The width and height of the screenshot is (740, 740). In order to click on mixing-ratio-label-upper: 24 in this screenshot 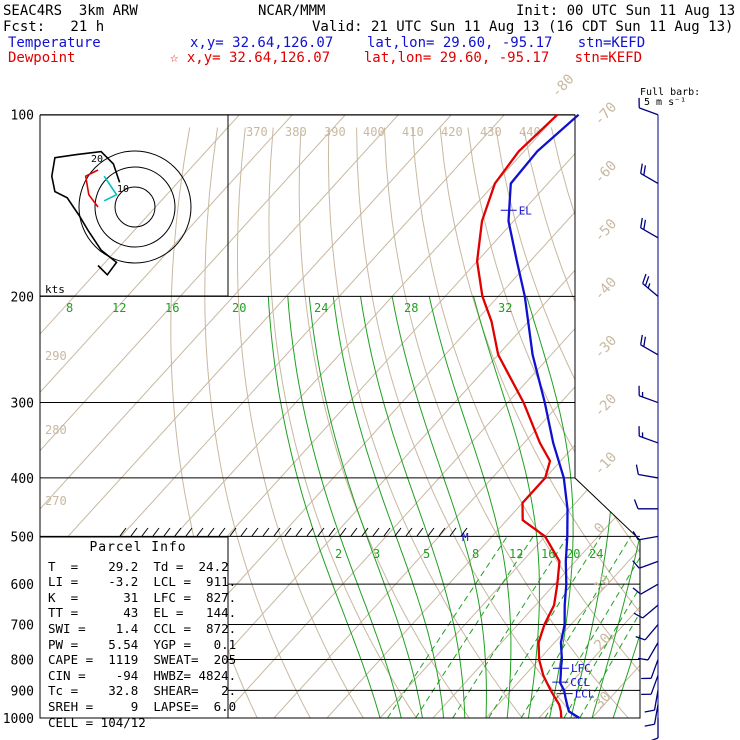, I will do `click(321, 308)`.